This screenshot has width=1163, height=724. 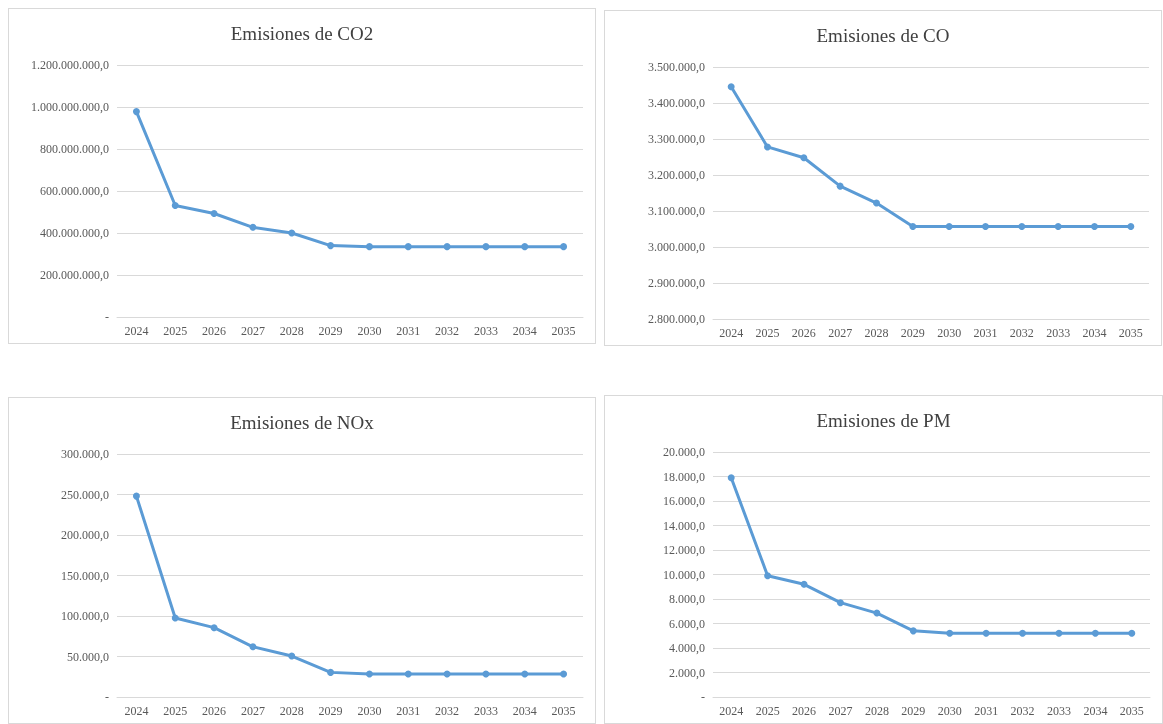 What do you see at coordinates (676, 319) in the screenshot?
I see `y-tick-label: 2.800.000,0` at bounding box center [676, 319].